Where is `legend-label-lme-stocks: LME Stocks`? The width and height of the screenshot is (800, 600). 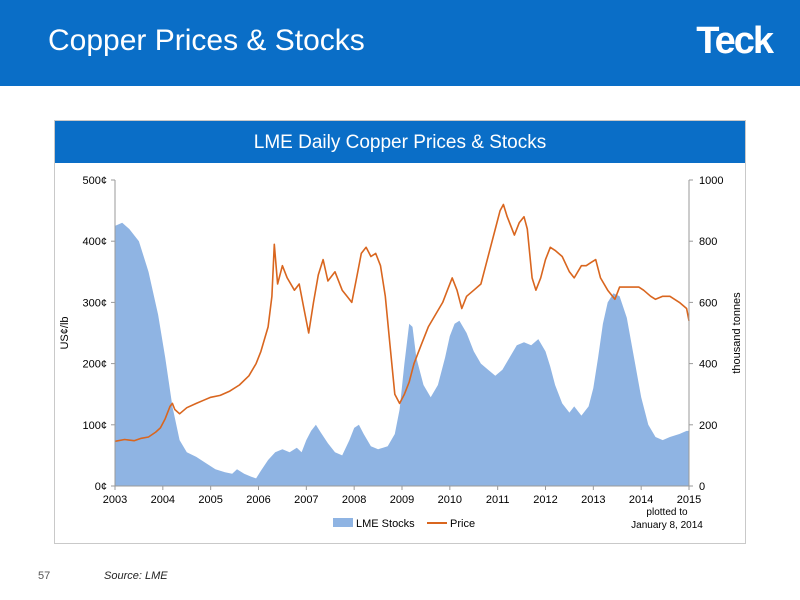 legend-label-lme-stocks: LME Stocks is located at coordinates (385, 524).